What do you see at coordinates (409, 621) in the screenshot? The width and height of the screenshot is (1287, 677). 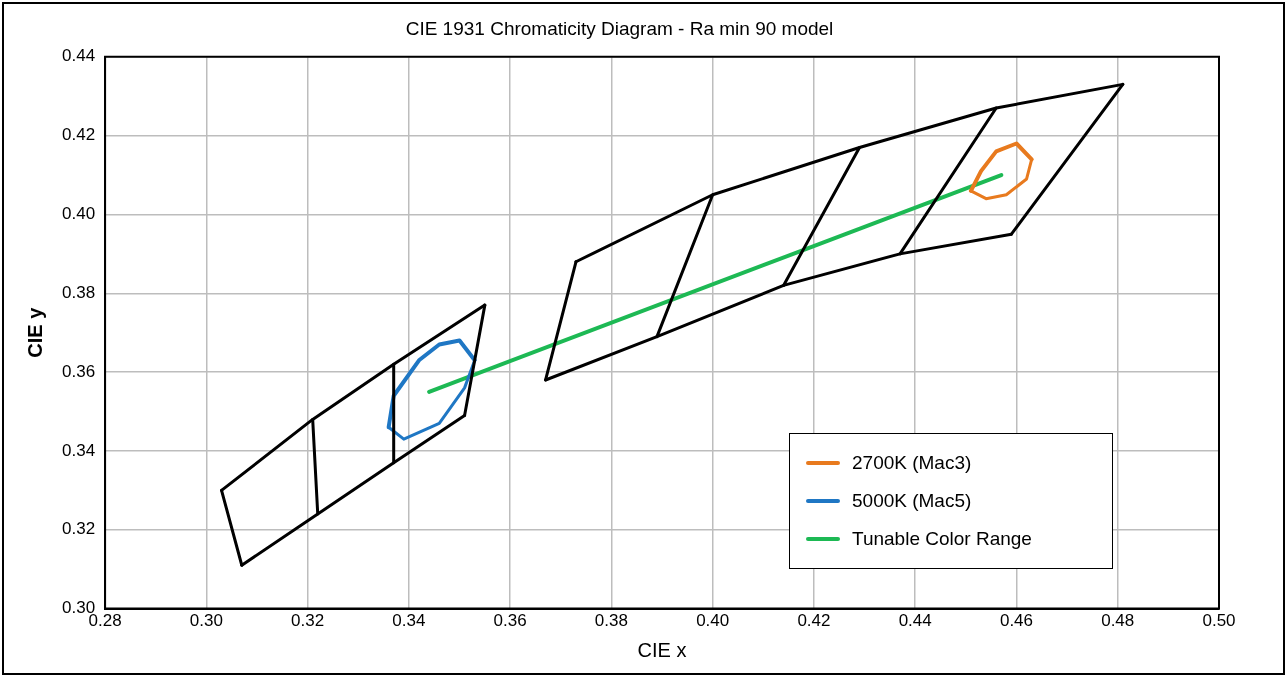 I see `x-tick-label: 0.34` at bounding box center [409, 621].